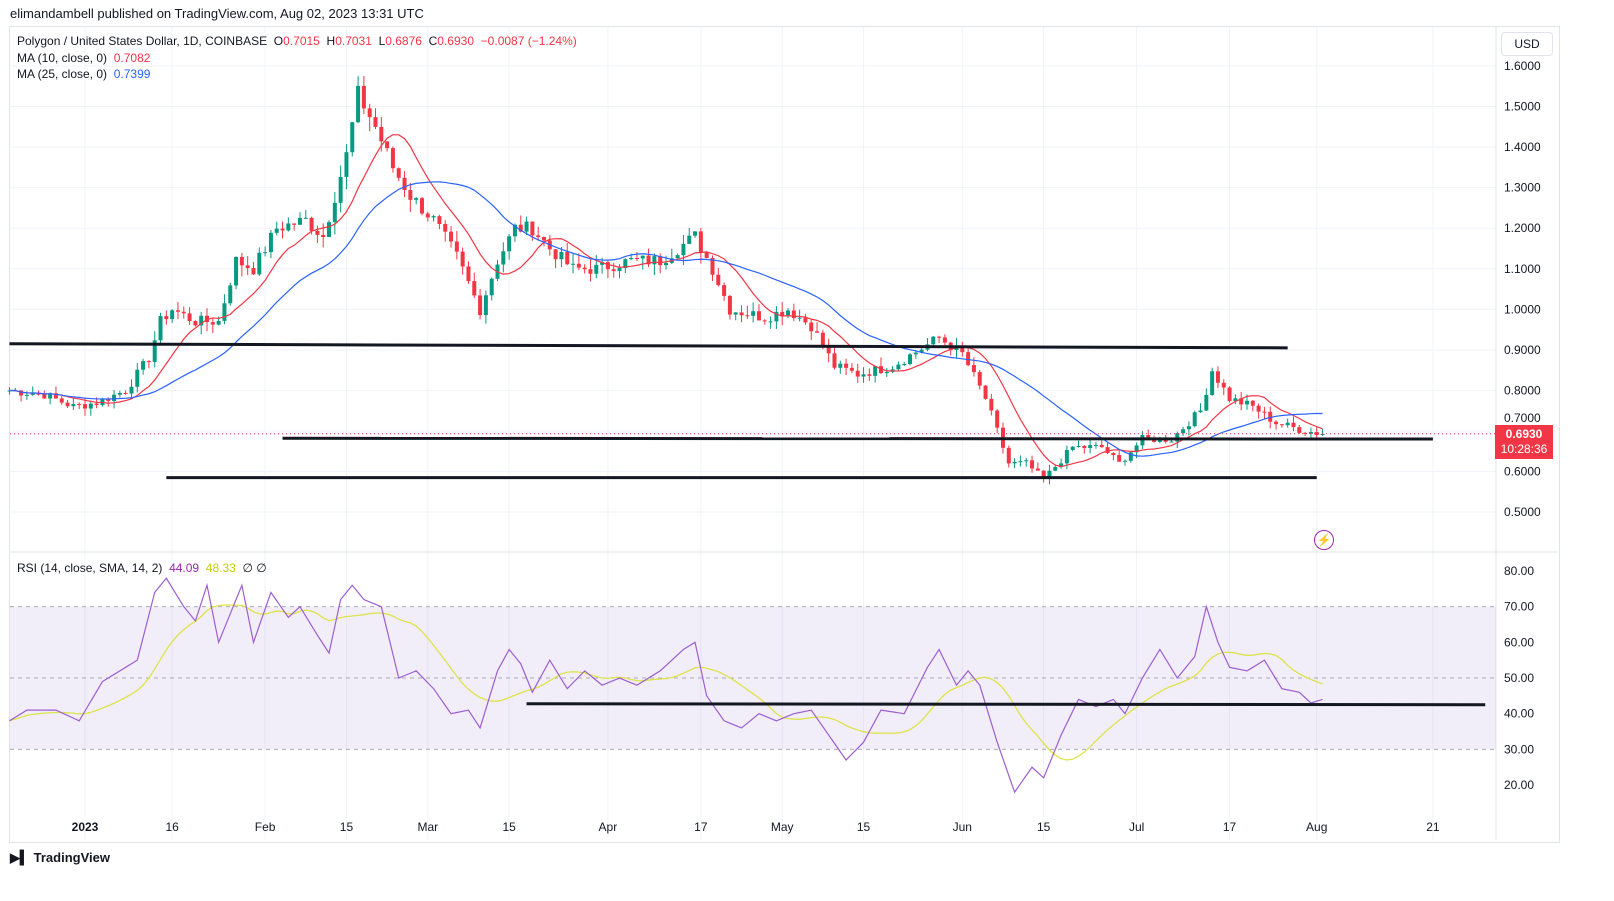 The height and width of the screenshot is (901, 1614). I want to click on currency-button: USD, so click(1527, 44).